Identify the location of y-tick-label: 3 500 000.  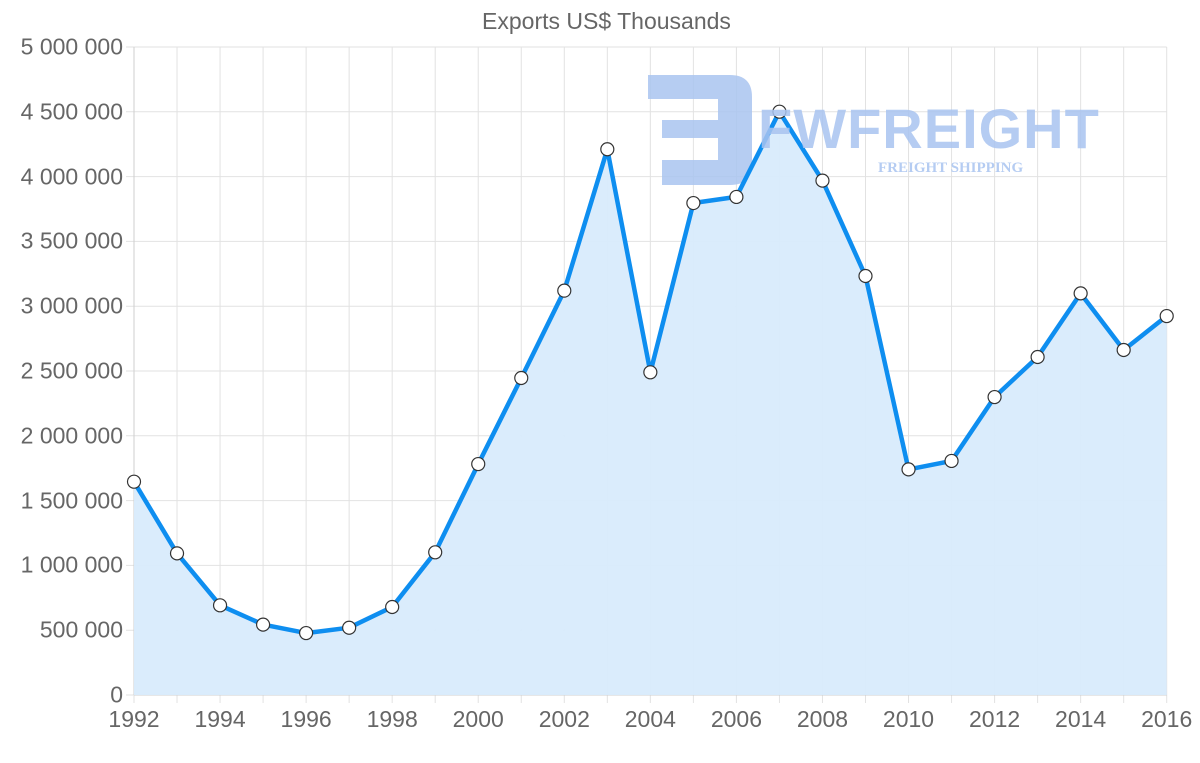
(71, 240).